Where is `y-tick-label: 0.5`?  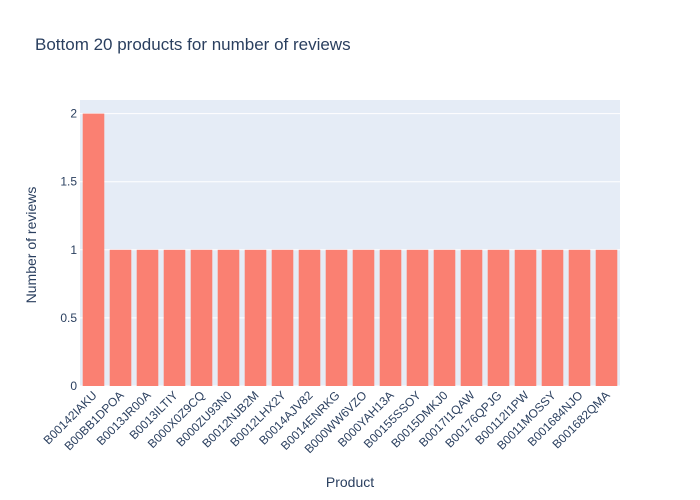
y-tick-label: 0.5 is located at coordinates (68, 318).